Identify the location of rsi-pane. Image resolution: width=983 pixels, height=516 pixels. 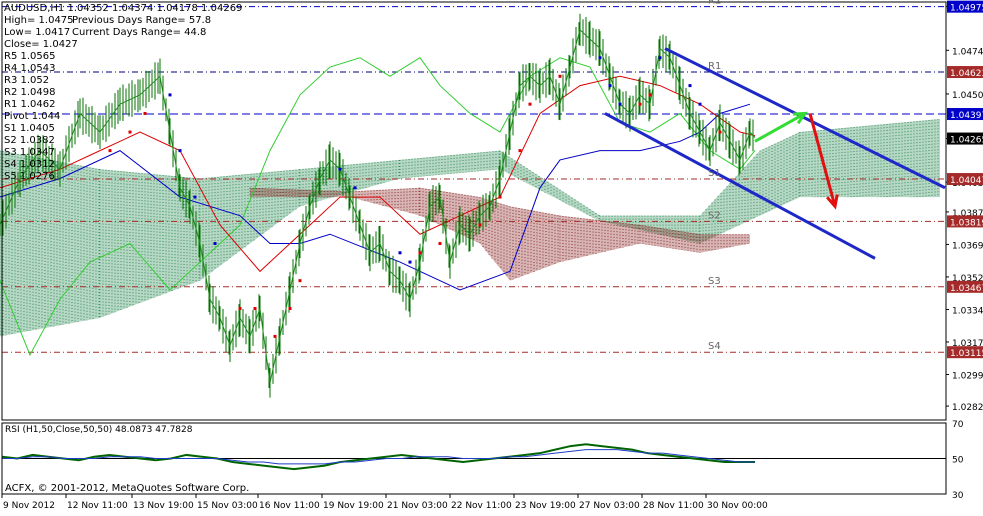
(473, 457).